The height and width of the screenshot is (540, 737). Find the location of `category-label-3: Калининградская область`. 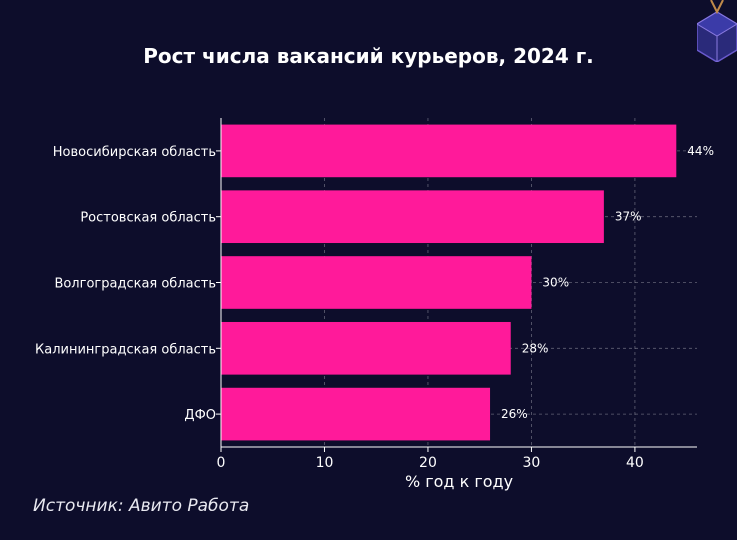

category-label-3: Калининградская область is located at coordinates (125, 349).